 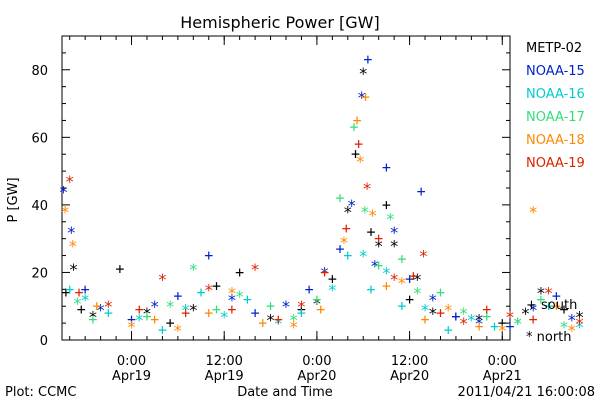 I want to click on y-tick-label: 40, so click(x=39, y=206).